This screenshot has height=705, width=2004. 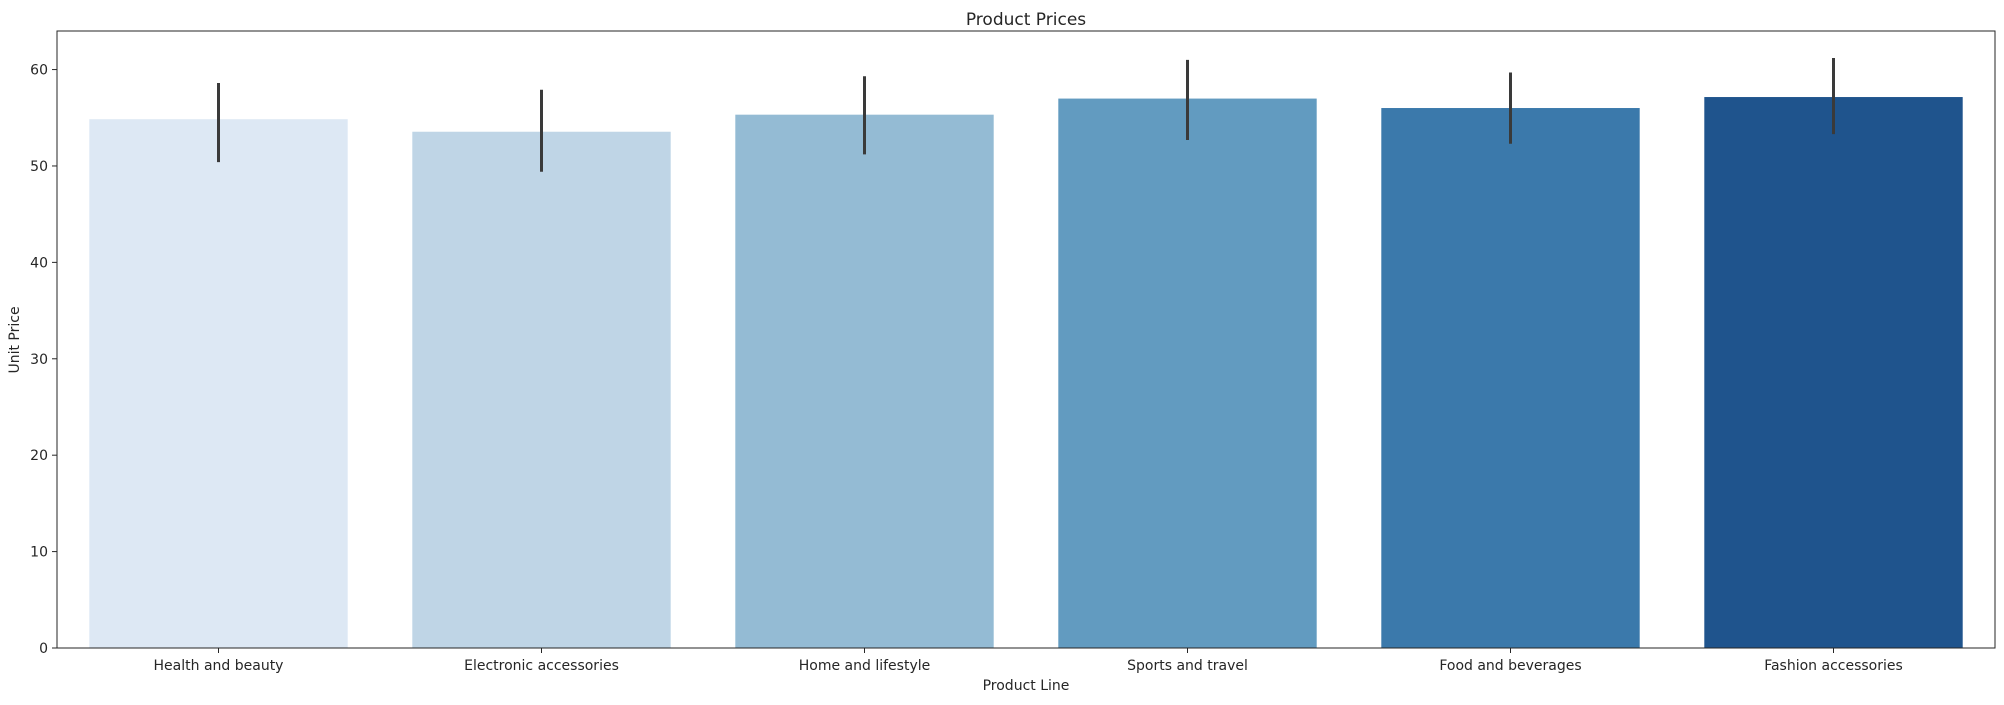 I want to click on y-tick-label: 0, so click(x=43, y=649).